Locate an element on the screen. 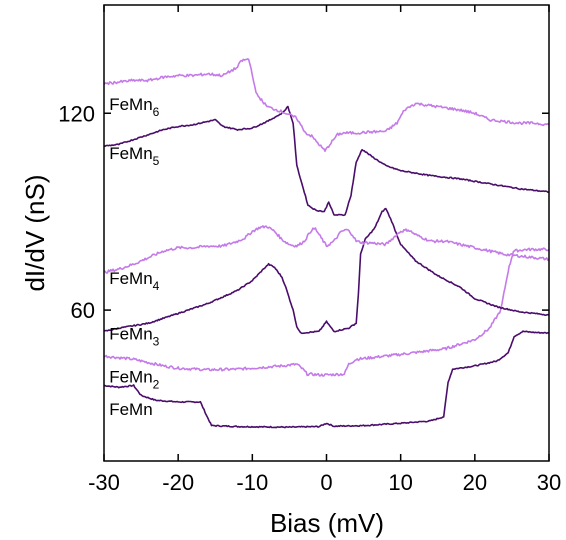 The image size is (566, 540). y-tick-label: 120 is located at coordinates (76, 113).